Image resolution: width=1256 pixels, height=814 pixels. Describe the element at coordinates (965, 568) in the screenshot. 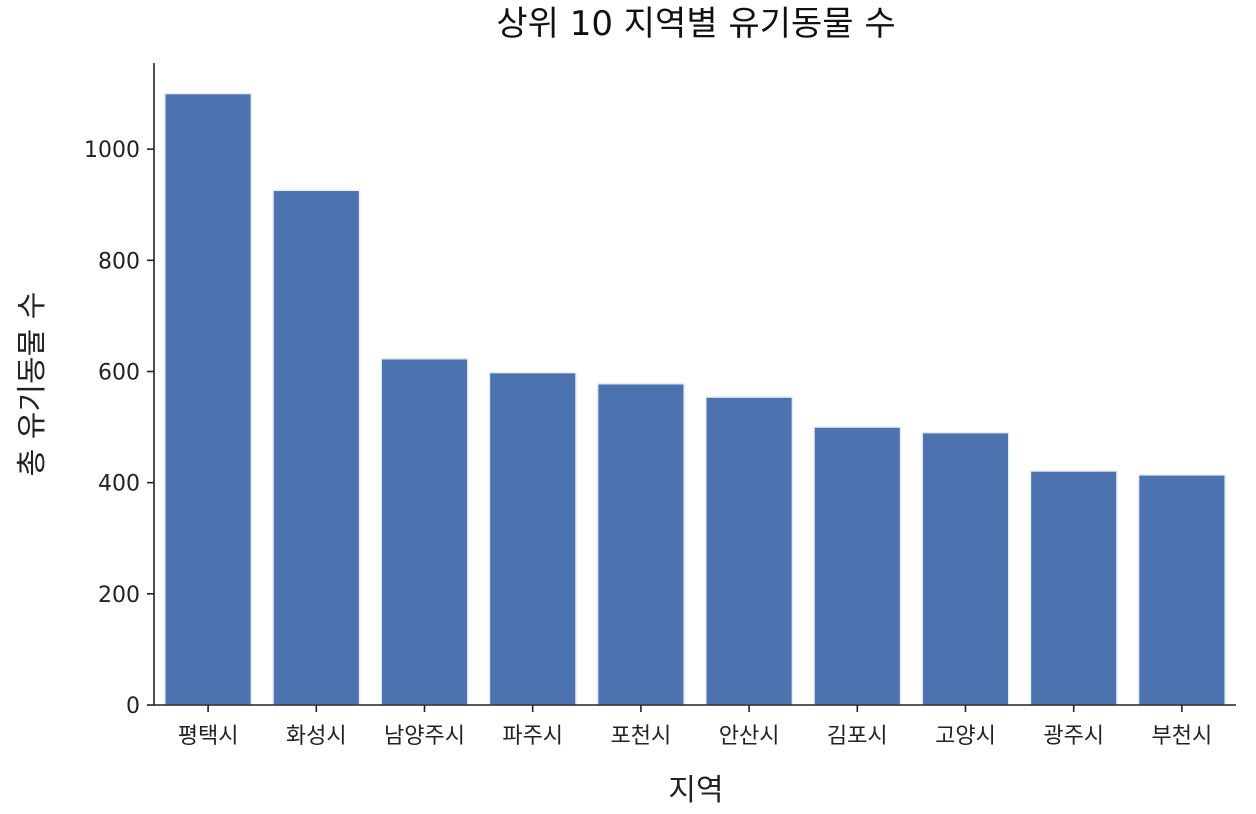

I see `bar-고양시` at that location.